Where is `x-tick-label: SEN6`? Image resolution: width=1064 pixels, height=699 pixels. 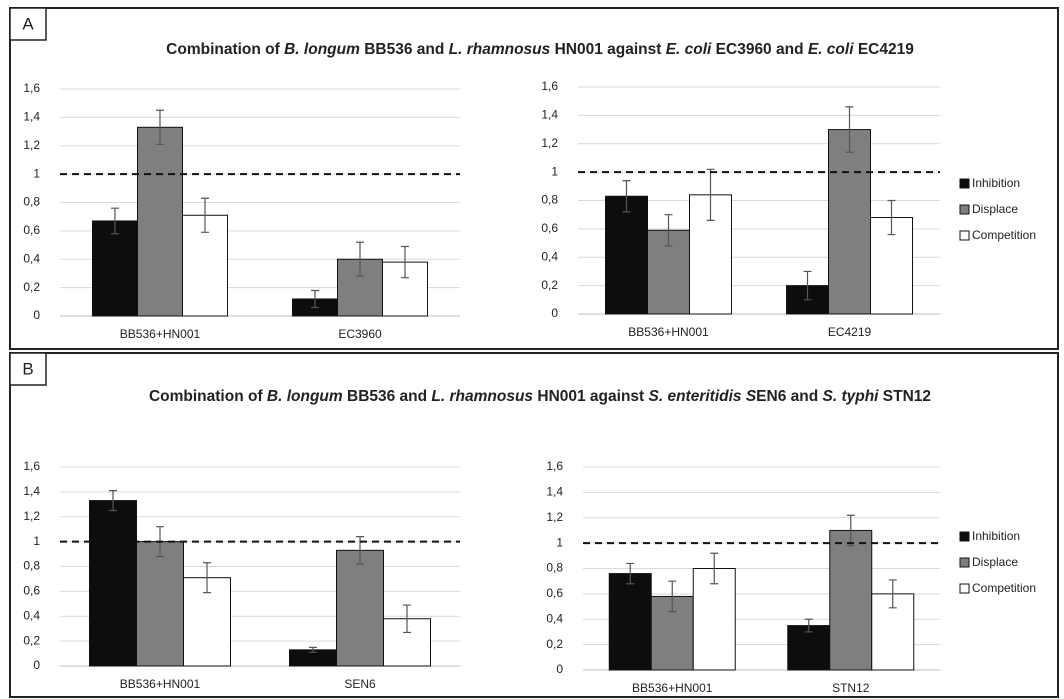
x-tick-label: SEN6 is located at coordinates (360, 684).